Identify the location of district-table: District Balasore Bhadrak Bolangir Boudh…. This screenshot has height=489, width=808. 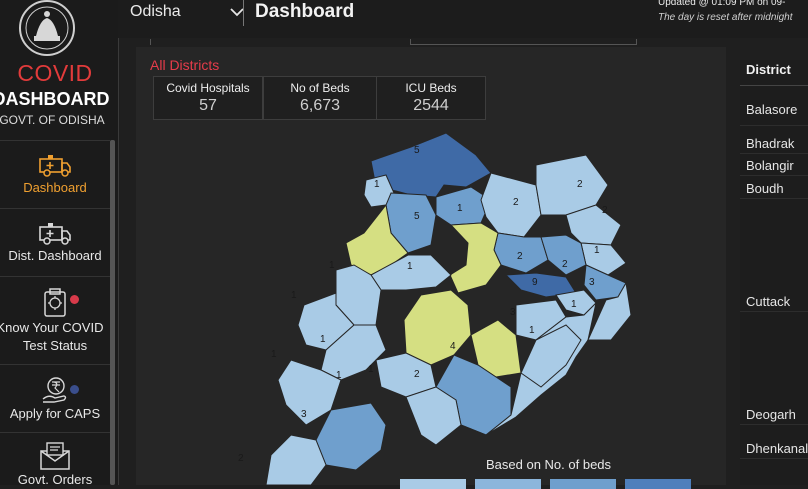
(774, 272).